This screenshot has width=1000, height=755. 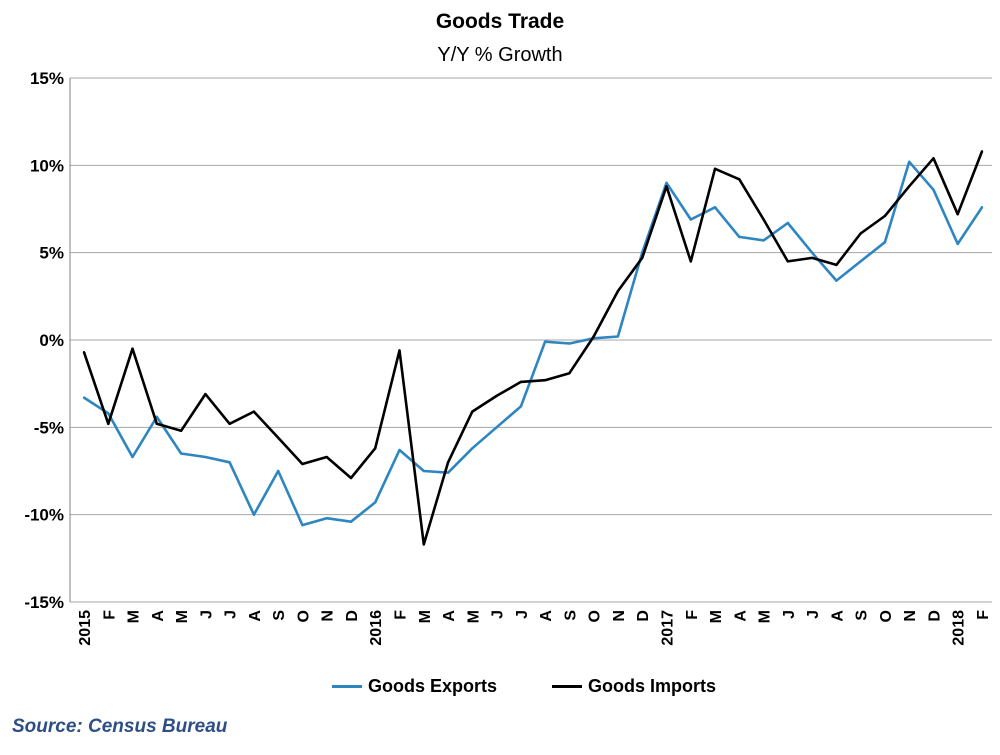 What do you see at coordinates (44, 602) in the screenshot?
I see `y-tick-label: -15%` at bounding box center [44, 602].